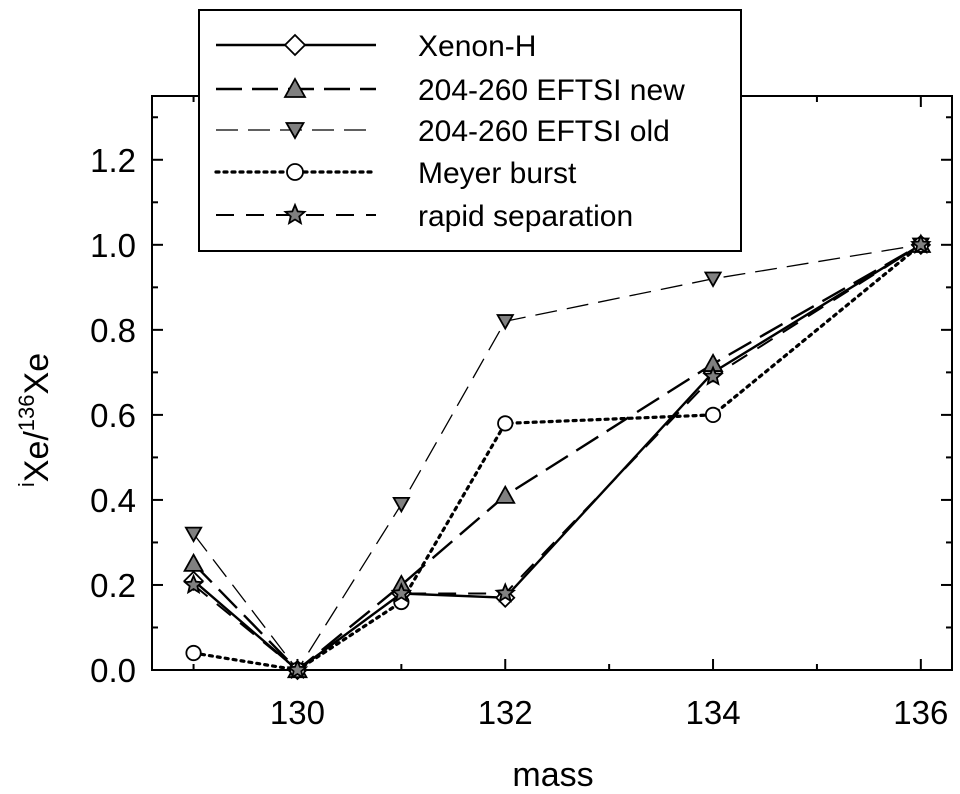  I want to click on x-tick-label: 136, so click(920, 712).